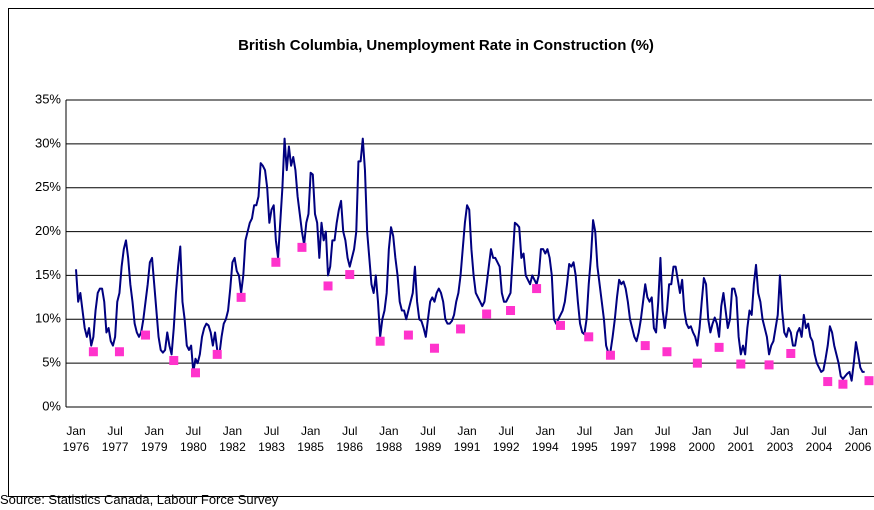 This screenshot has height=510, width=874. Describe the element at coordinates (271, 439) in the screenshot. I see `x-tick-label: Jul 1983` at that location.